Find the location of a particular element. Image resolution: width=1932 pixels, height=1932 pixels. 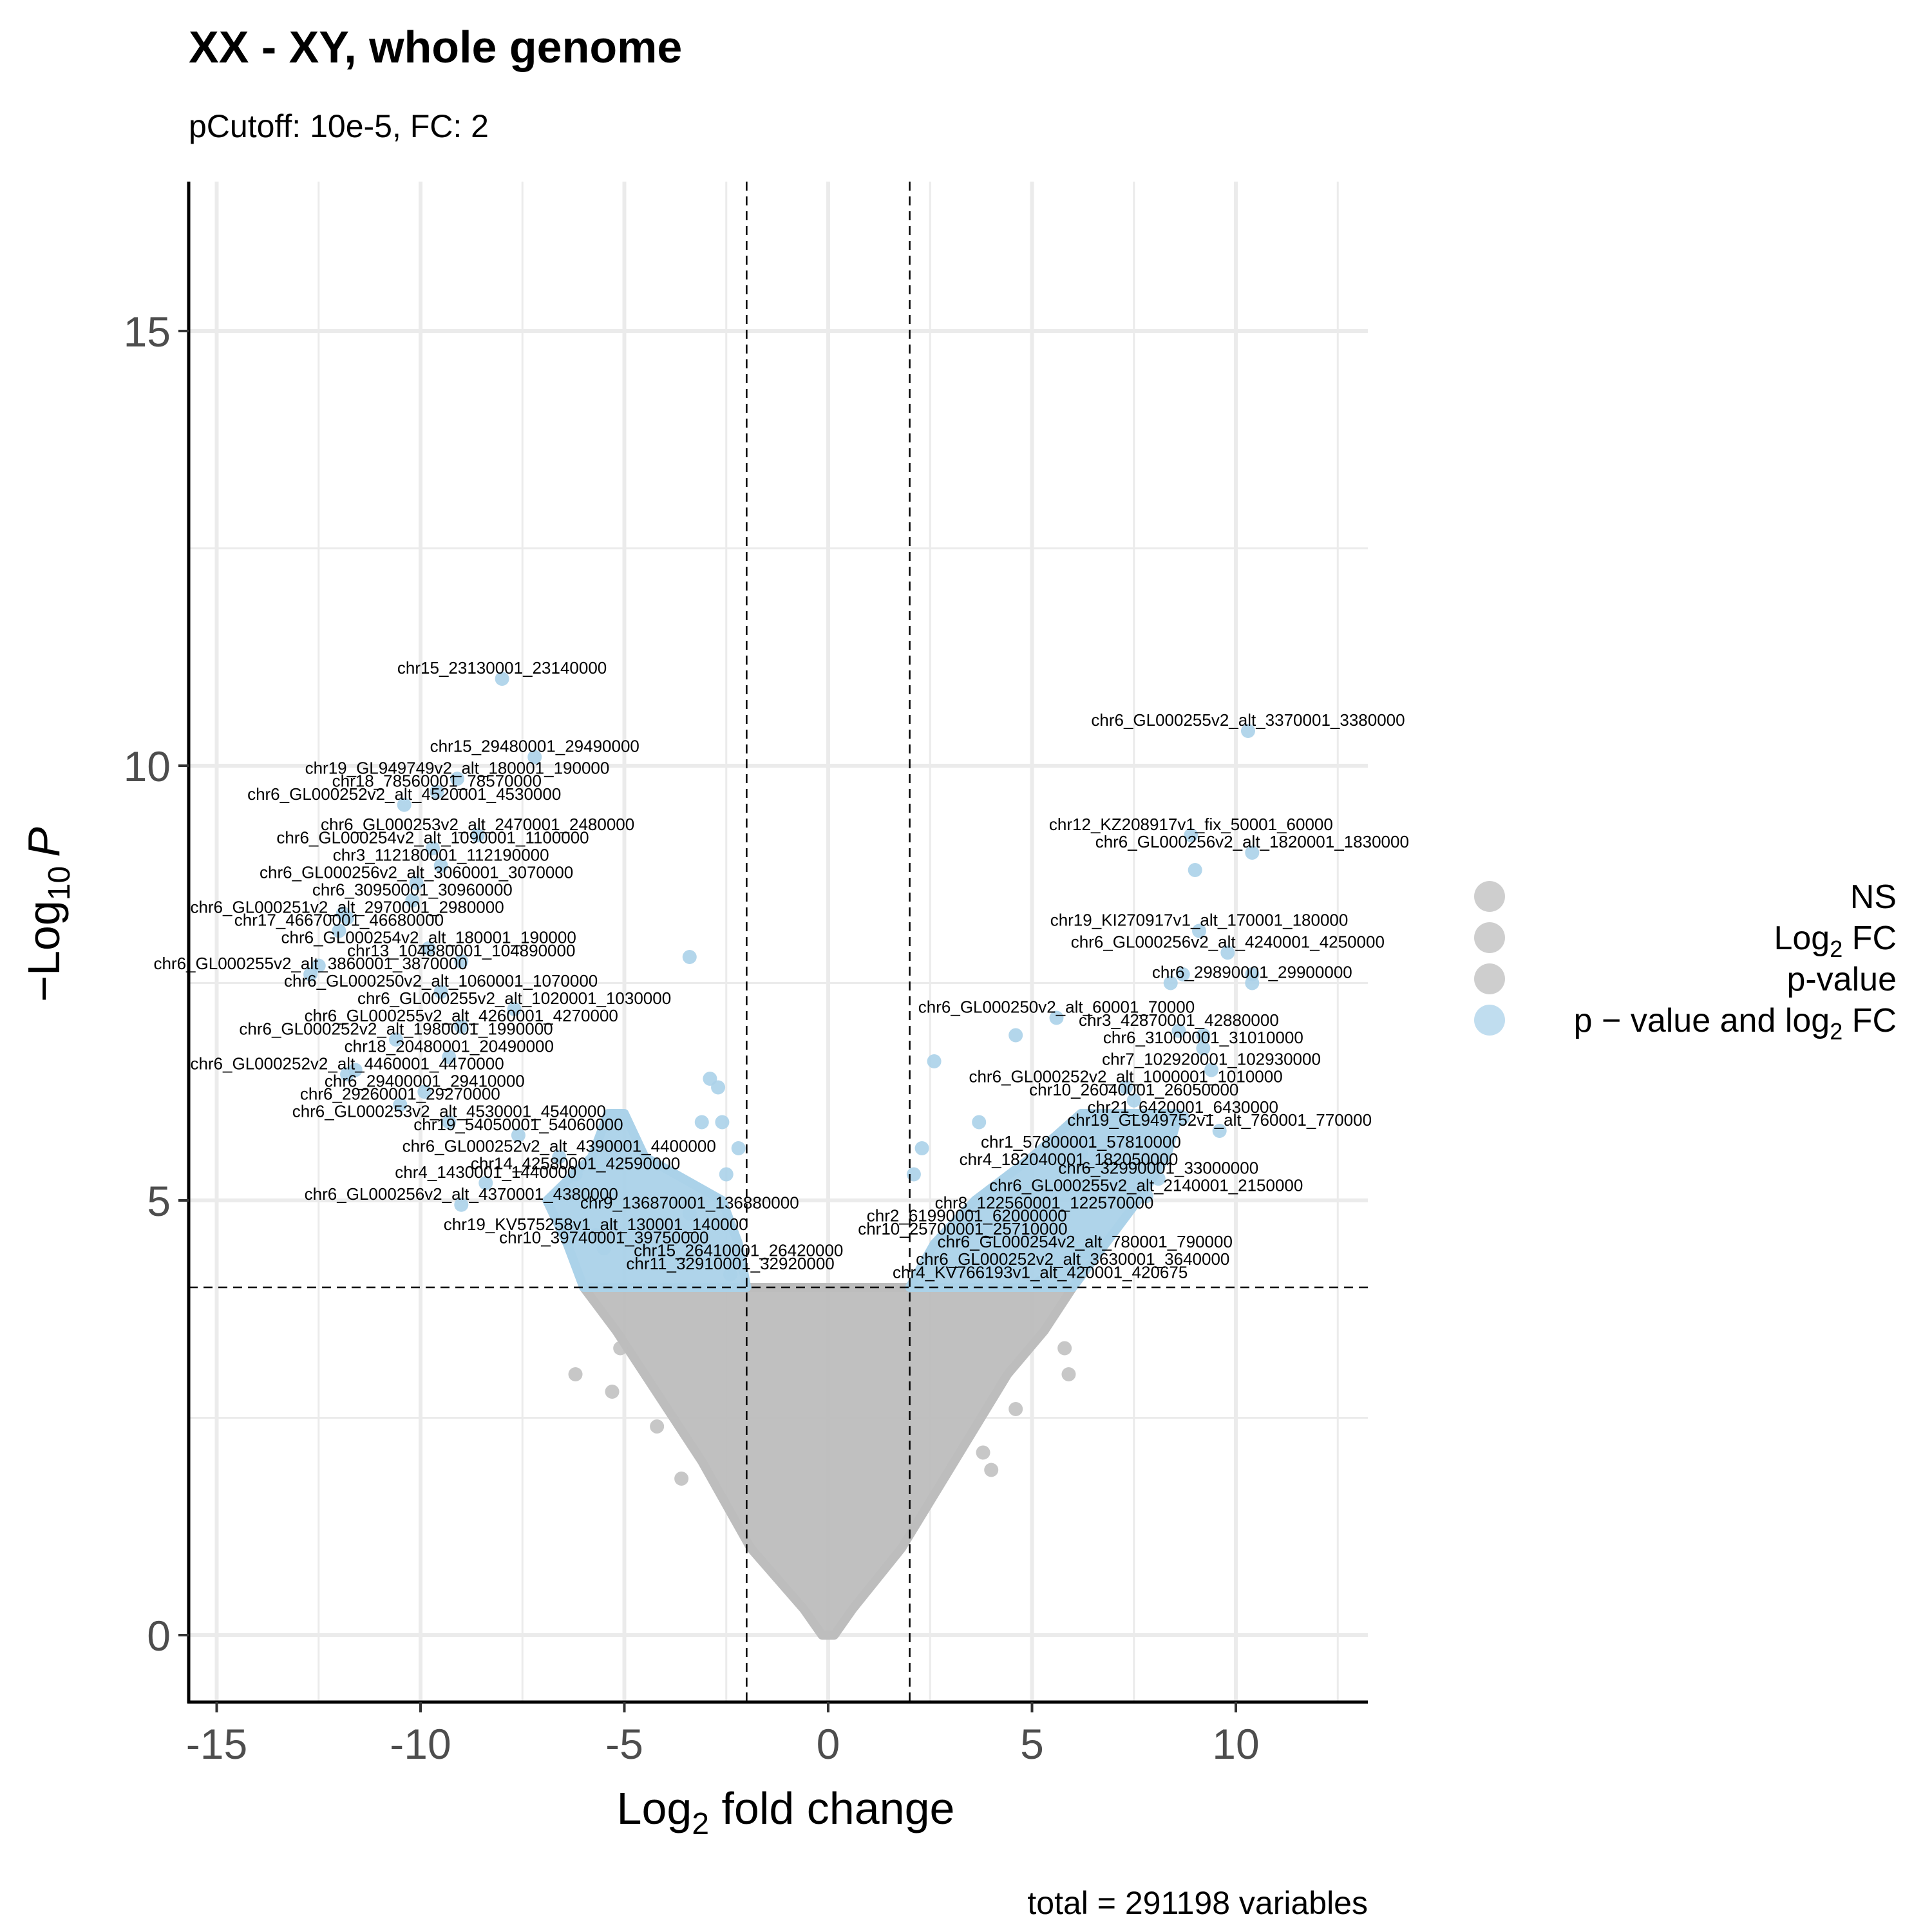

x-tick-label: 0 is located at coordinates (828, 1744).